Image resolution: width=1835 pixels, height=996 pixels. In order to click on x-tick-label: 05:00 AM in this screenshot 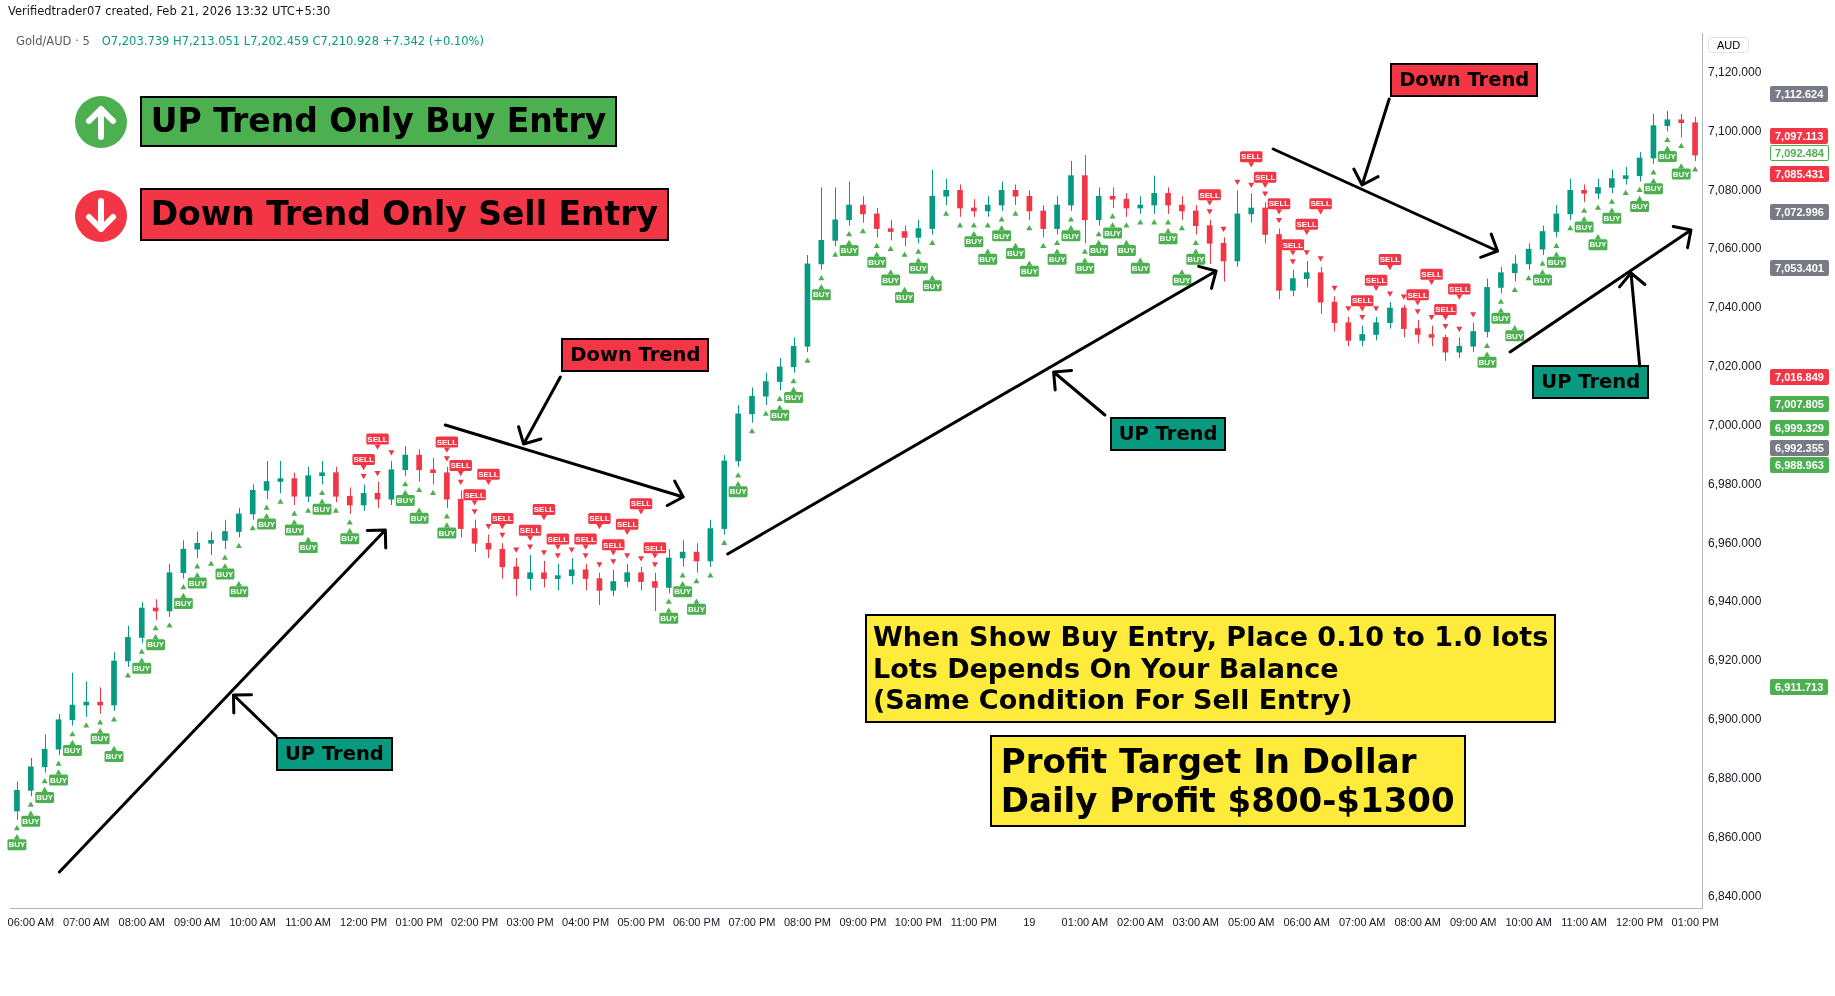, I will do `click(1251, 921)`.